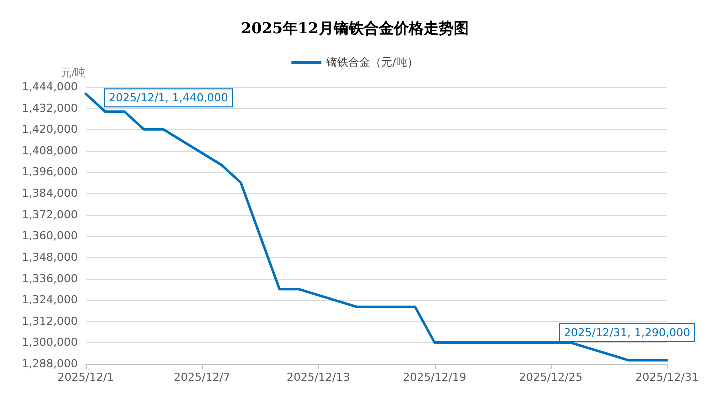 Image resolution: width=710 pixels, height=403 pixels. Describe the element at coordinates (318, 377) in the screenshot. I see `x-tick-label: 2025/12/13` at that location.